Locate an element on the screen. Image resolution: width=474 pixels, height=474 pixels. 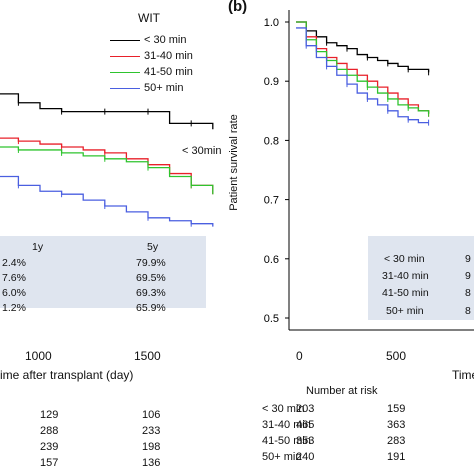
panel-b-risk-cell: 363 is located at coordinates (396, 425).